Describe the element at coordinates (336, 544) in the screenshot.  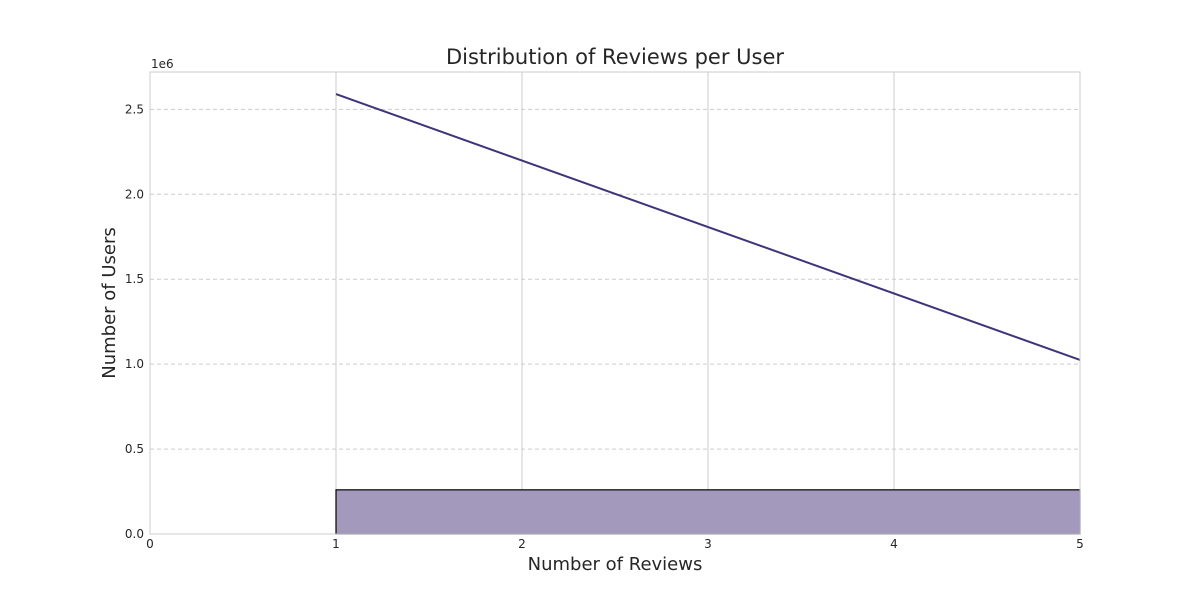
I see `x-tick-label: 1` at that location.